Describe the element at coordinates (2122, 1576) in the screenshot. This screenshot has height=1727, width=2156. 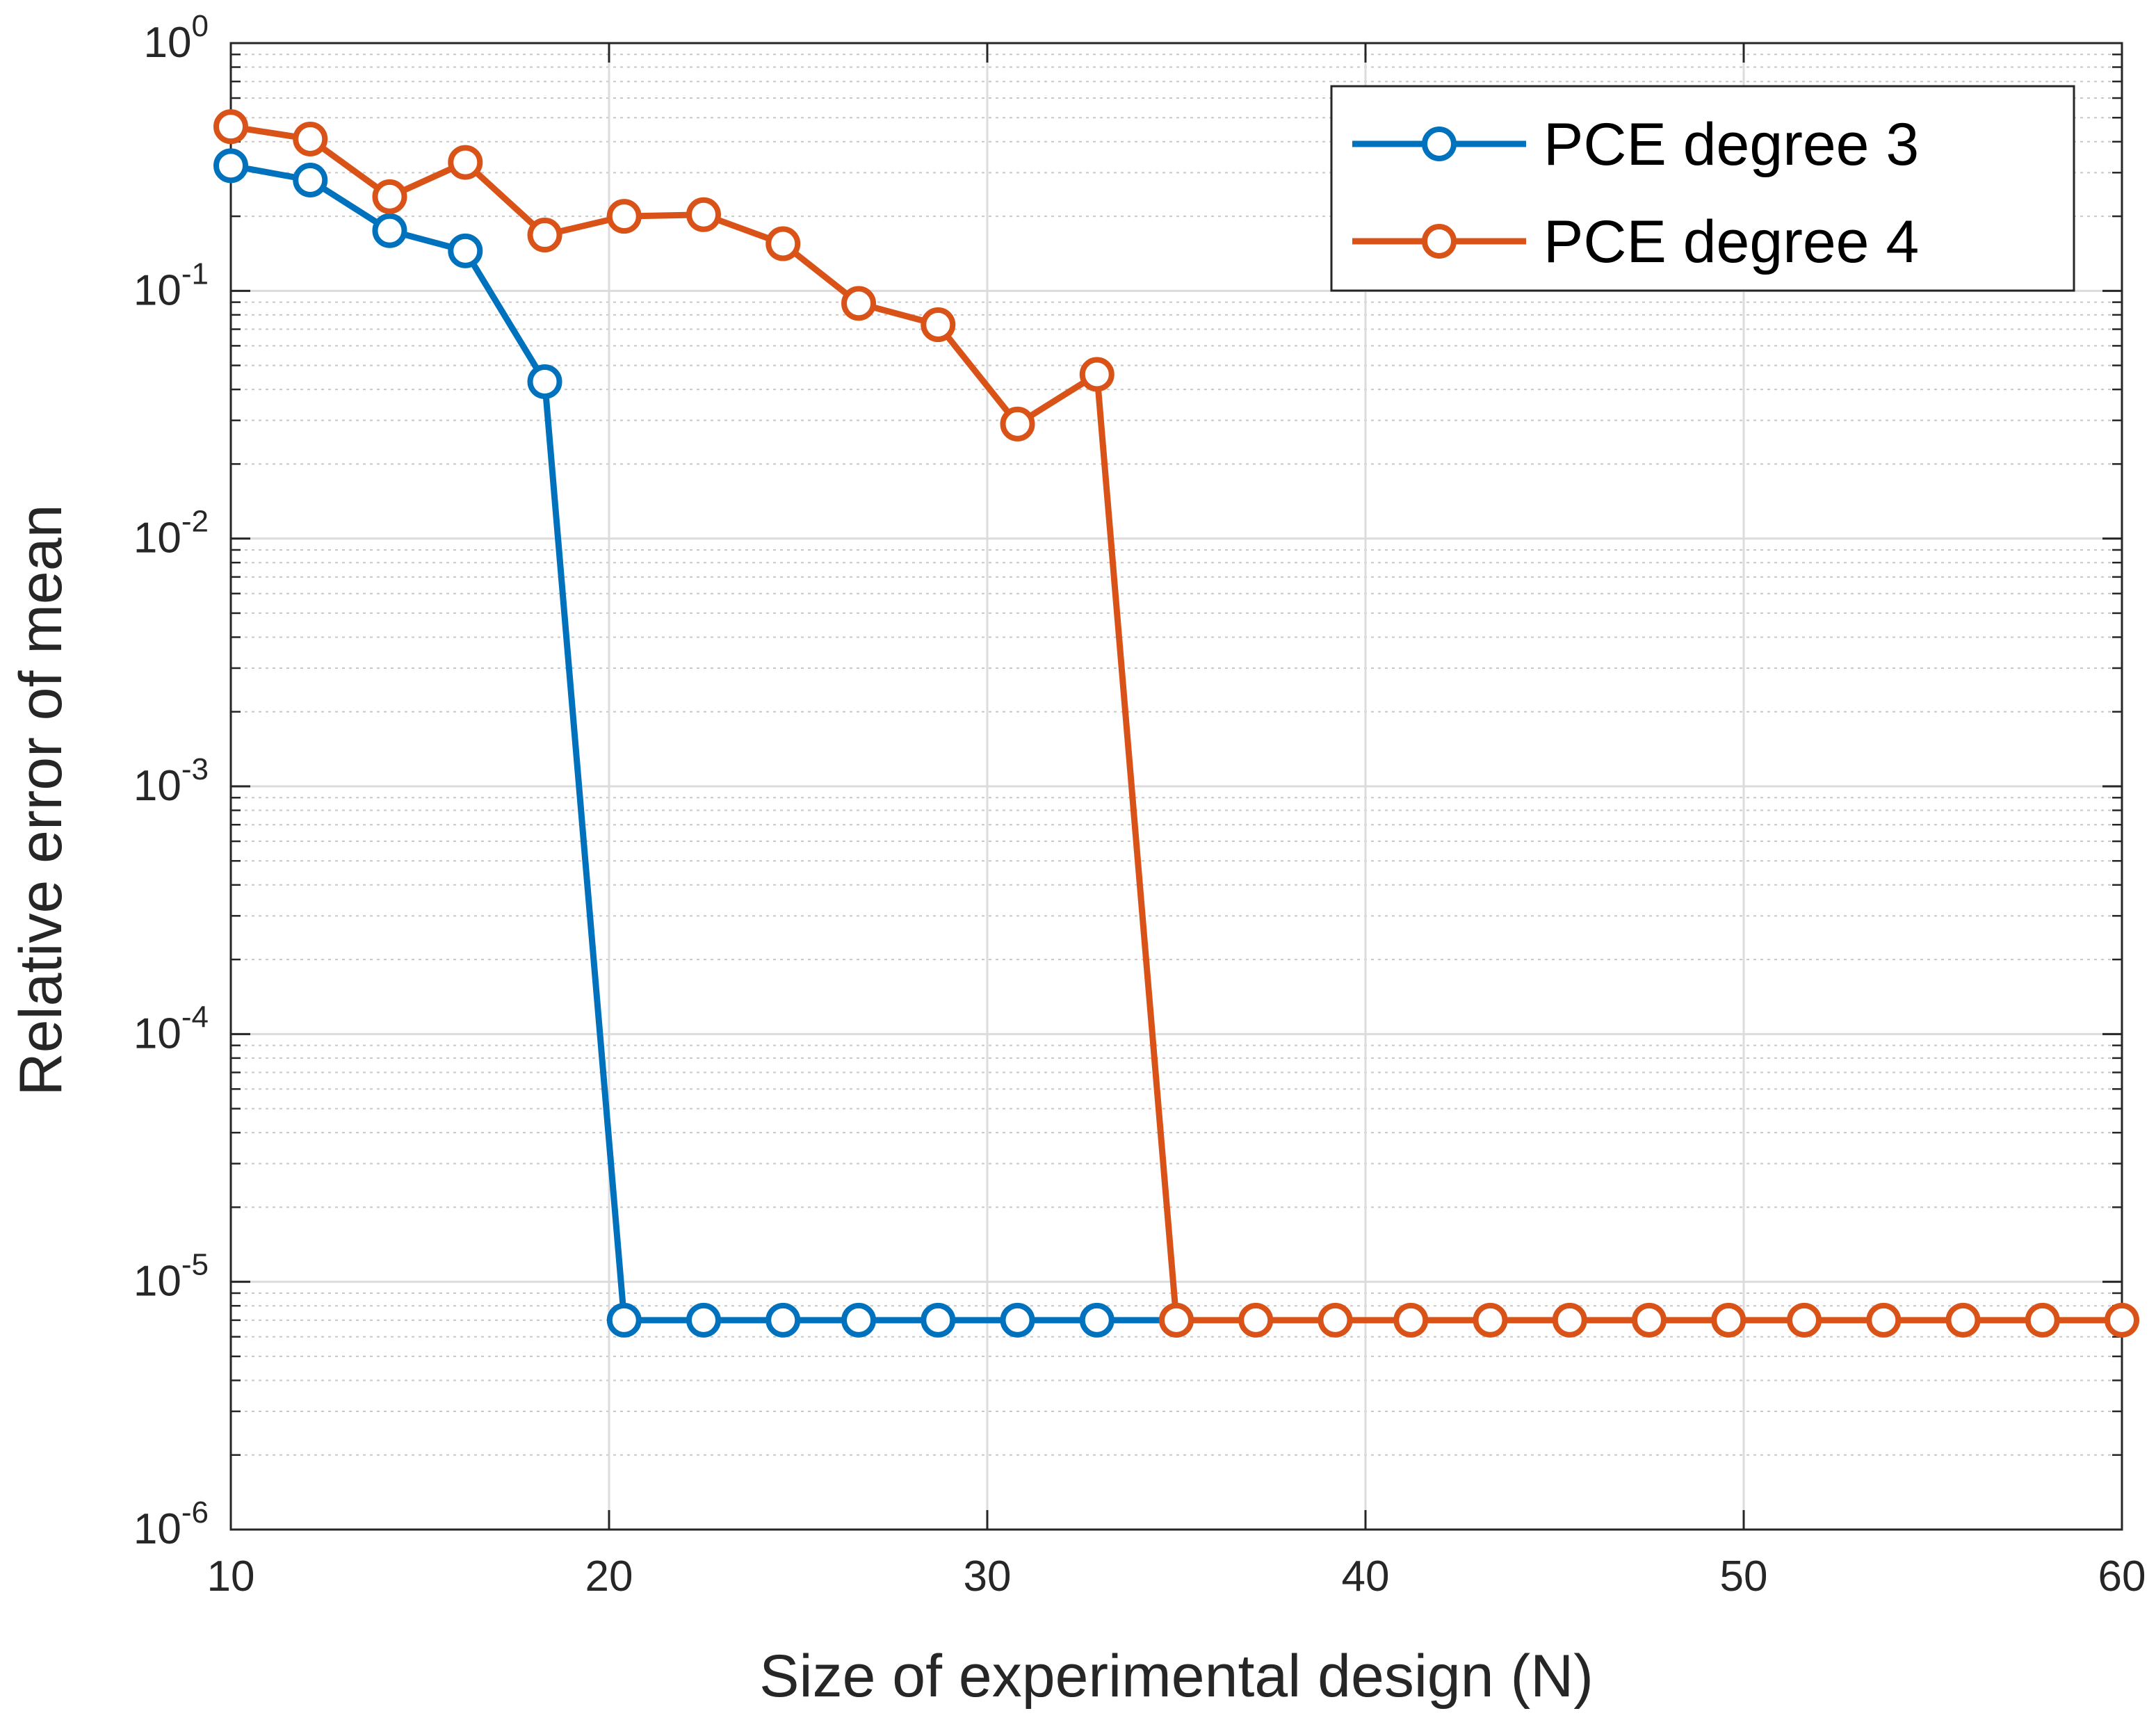
I see `x-tick-label: 60` at that location.